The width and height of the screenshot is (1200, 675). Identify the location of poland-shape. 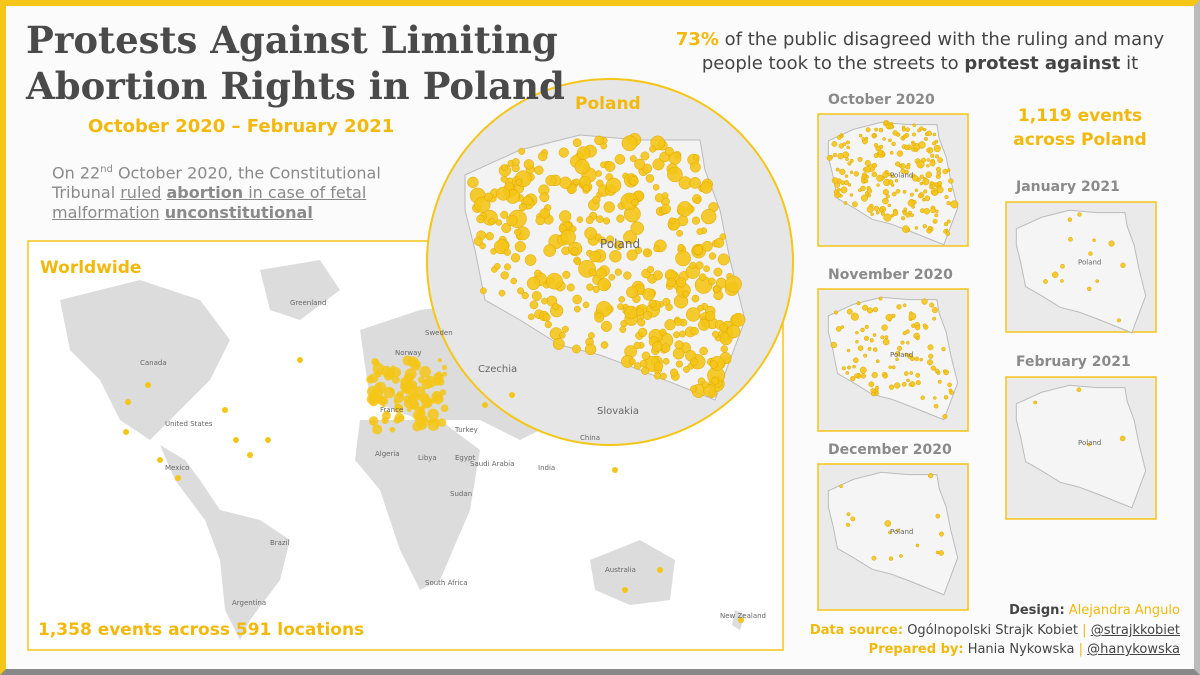
(1081, 446).